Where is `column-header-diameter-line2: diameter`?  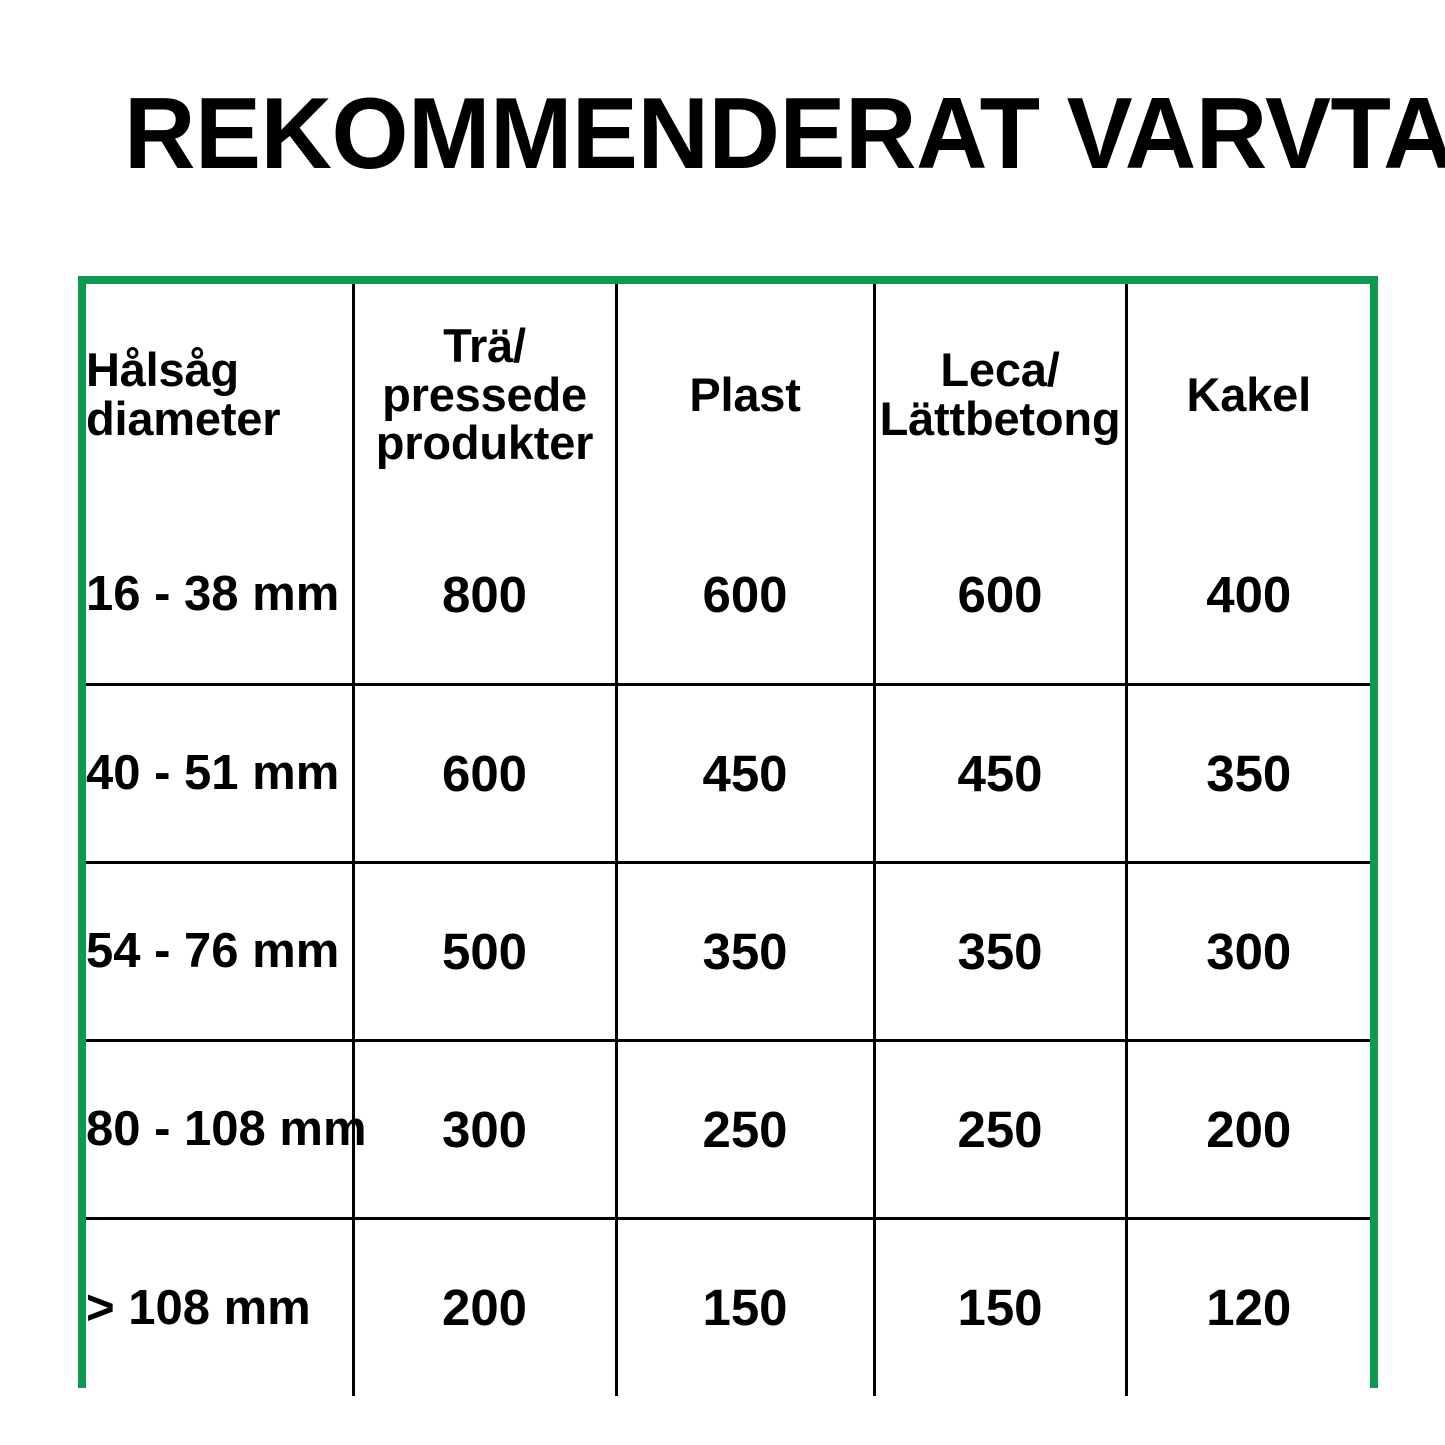 column-header-diameter-line2: diameter is located at coordinates (183, 418).